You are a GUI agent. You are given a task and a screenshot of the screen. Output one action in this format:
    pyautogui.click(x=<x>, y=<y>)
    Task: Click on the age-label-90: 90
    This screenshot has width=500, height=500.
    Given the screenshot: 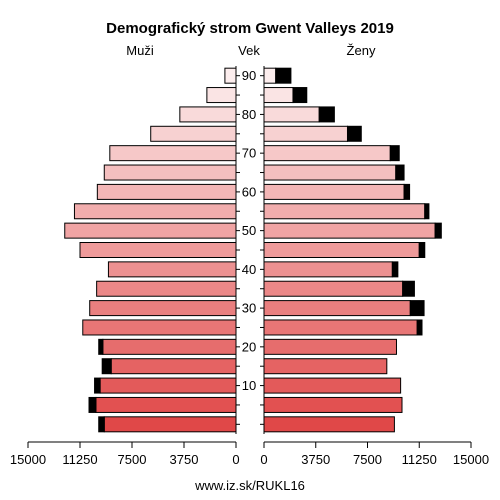 What is the action you would take?
    pyautogui.click(x=249, y=75)
    